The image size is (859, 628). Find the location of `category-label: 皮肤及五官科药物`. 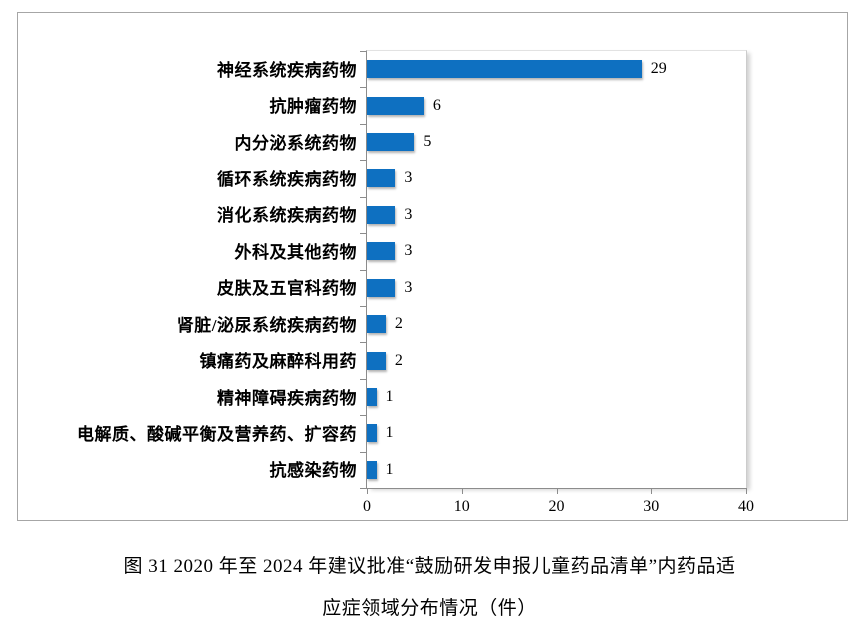

category-label: 皮肤及五官科药物 is located at coordinates (287, 289).